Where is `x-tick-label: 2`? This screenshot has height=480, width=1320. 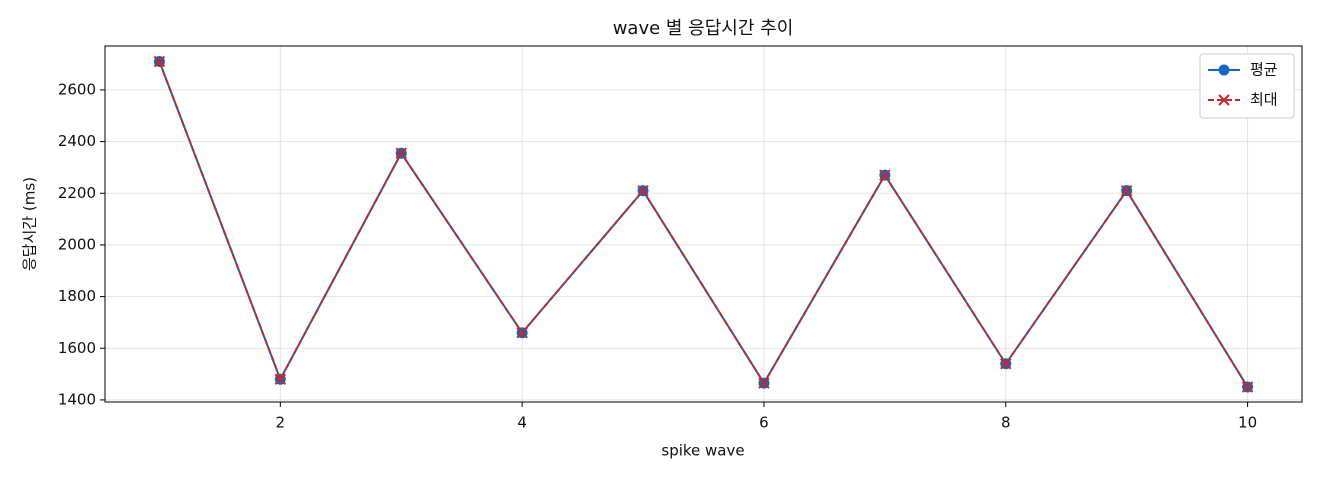 x-tick-label: 2 is located at coordinates (281, 423).